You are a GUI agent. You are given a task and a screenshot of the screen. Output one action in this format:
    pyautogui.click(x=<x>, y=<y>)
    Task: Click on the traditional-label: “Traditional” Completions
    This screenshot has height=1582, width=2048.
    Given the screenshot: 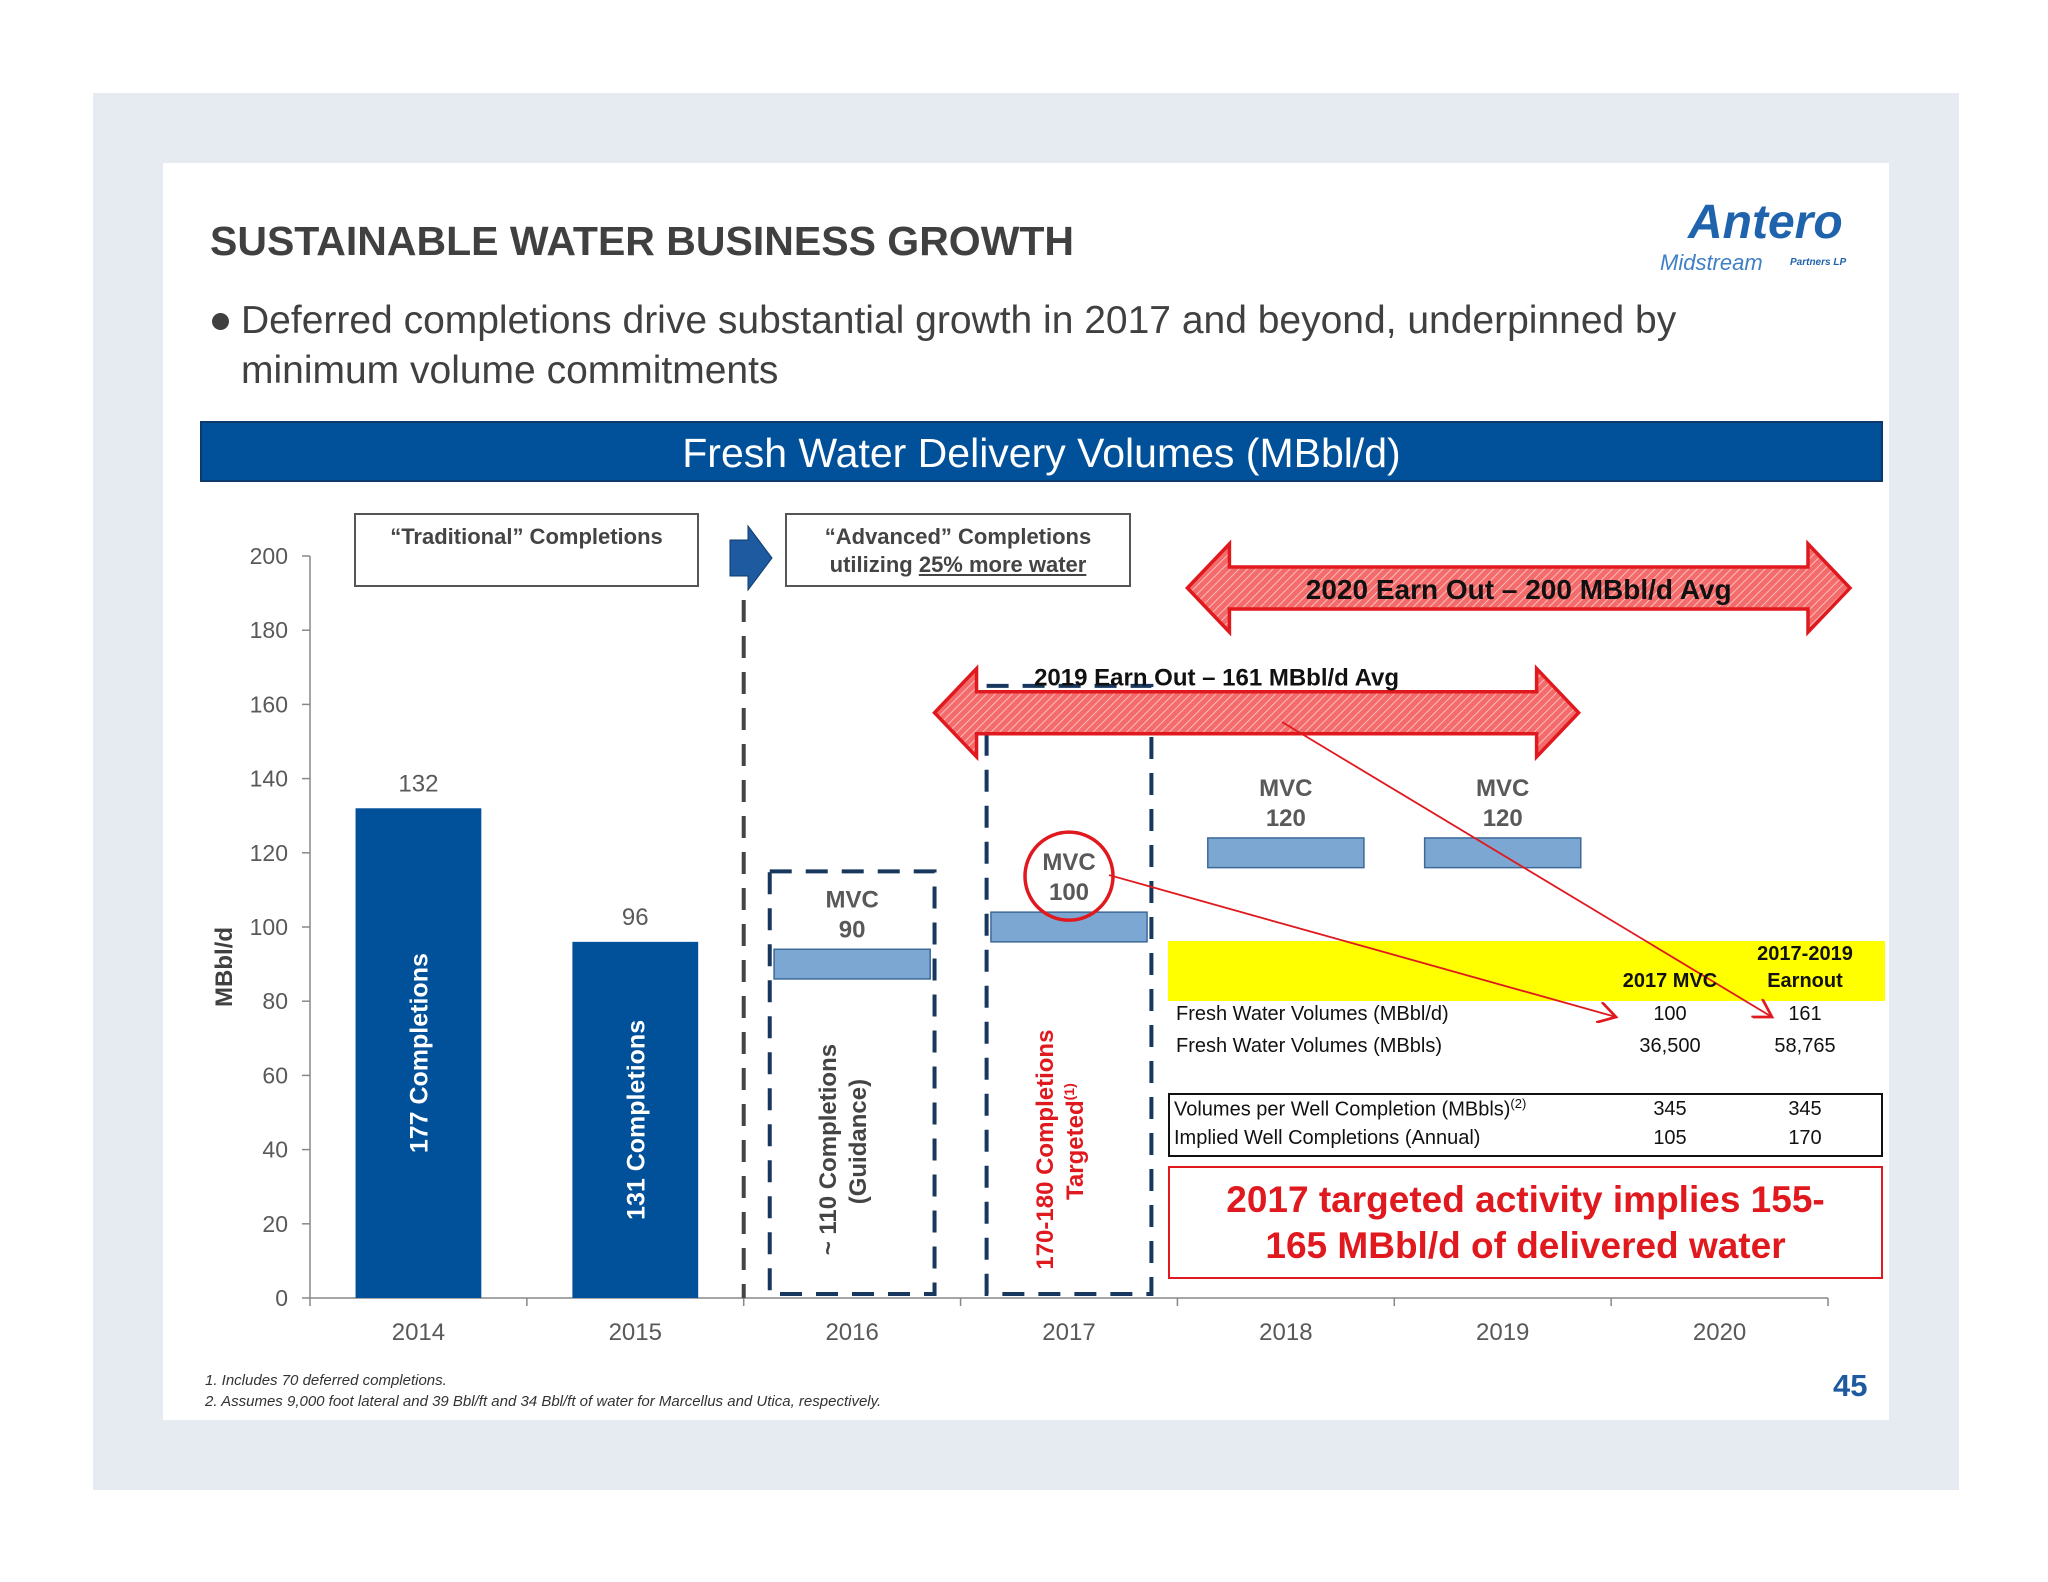 What is the action you would take?
    pyautogui.click(x=526, y=536)
    